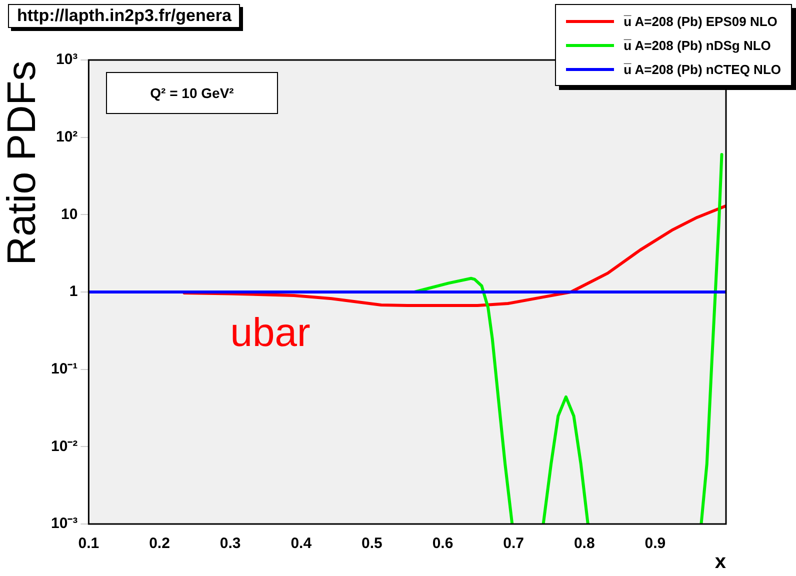 The image size is (796, 576). I want to click on legend-label: u̅ A=208 (Pb) nCTEQ NLO, so click(702, 69).